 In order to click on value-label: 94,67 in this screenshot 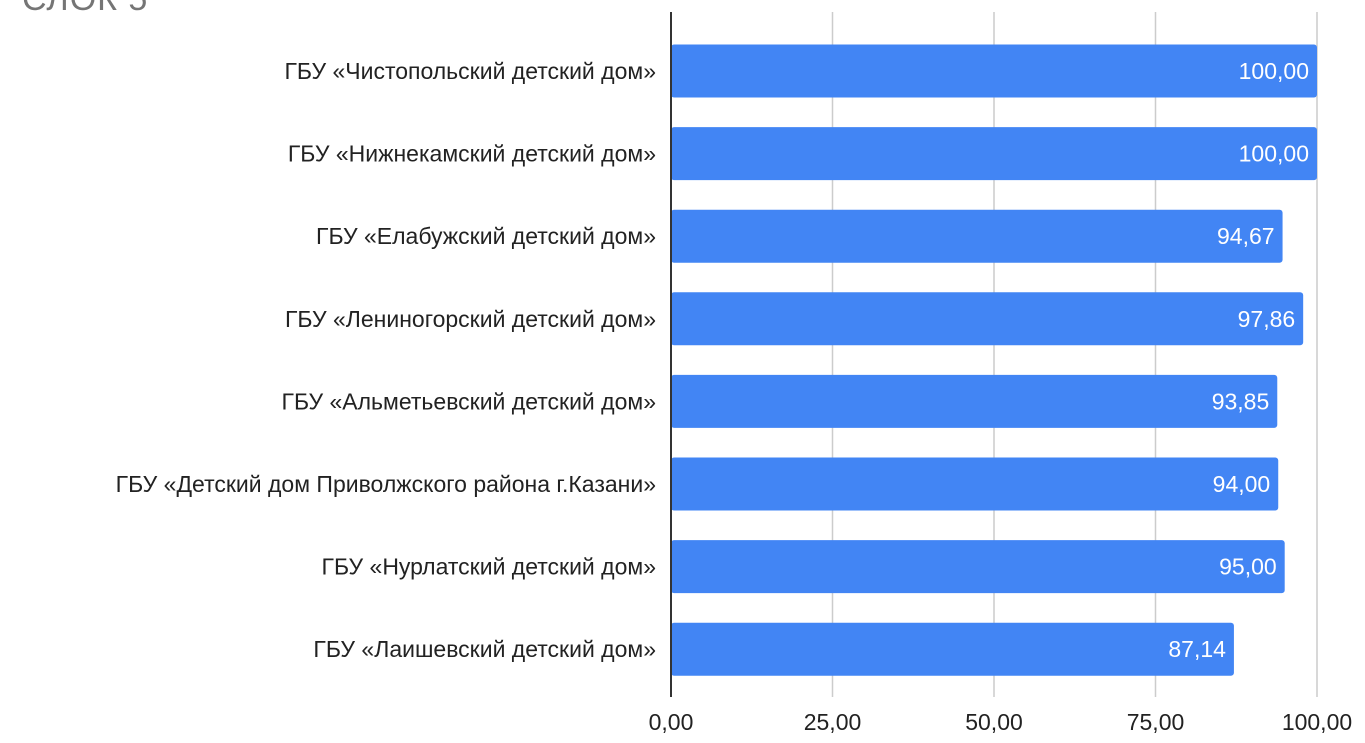, I will do `click(1246, 236)`.